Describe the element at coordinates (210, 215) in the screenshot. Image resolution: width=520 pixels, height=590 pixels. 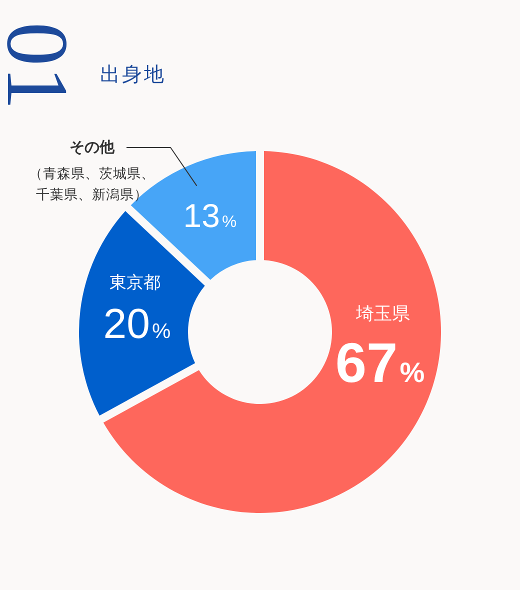
I see `data-label: 13%` at that location.